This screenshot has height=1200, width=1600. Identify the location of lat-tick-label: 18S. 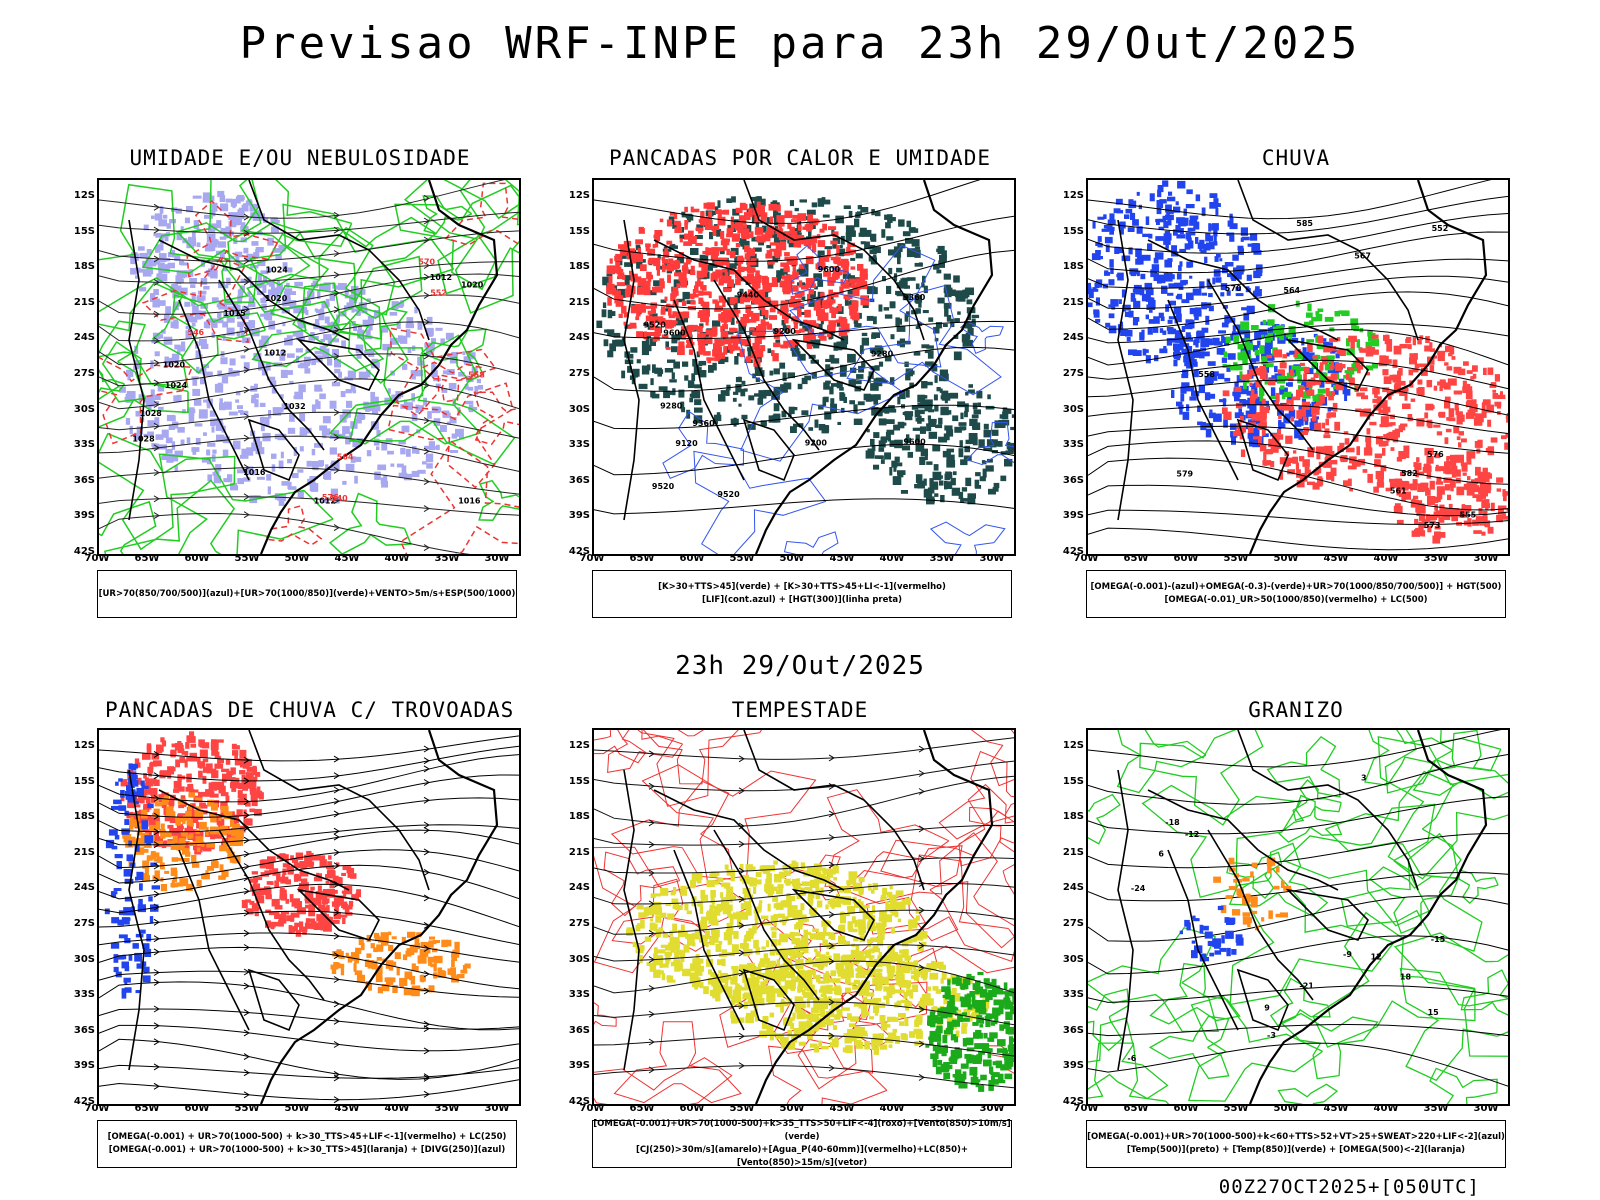
(1073, 817).